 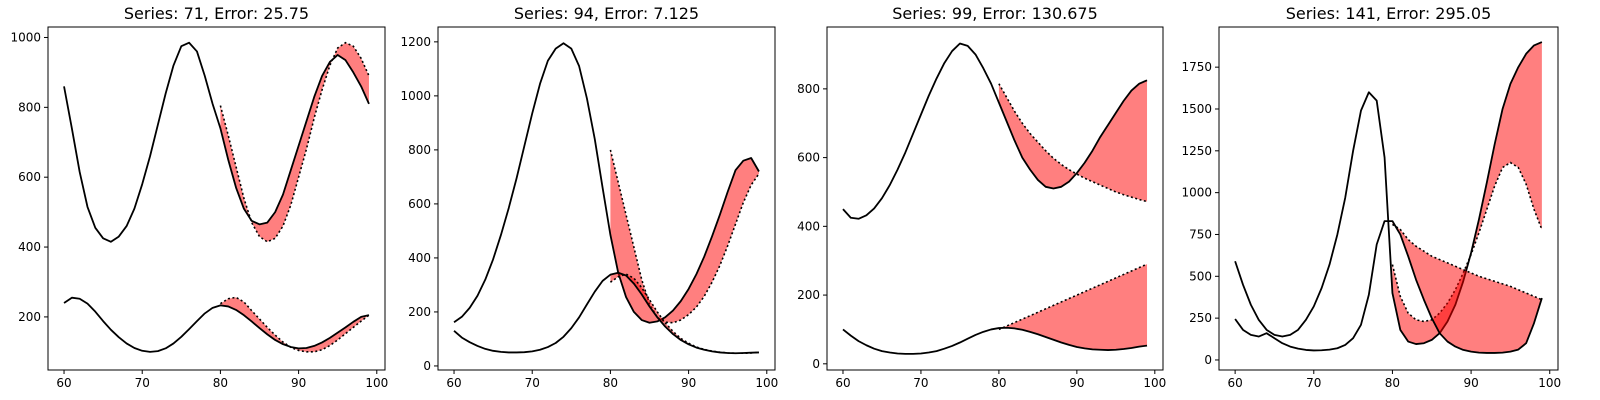 What do you see at coordinates (1389, 13) in the screenshot?
I see `subplot-title: Series: 141, Error: 295.05` at bounding box center [1389, 13].